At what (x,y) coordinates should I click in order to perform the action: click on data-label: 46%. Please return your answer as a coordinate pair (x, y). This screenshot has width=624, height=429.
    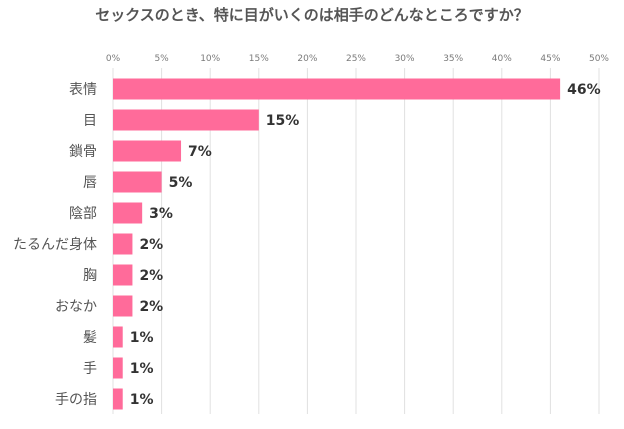
    Looking at the image, I should click on (584, 90).